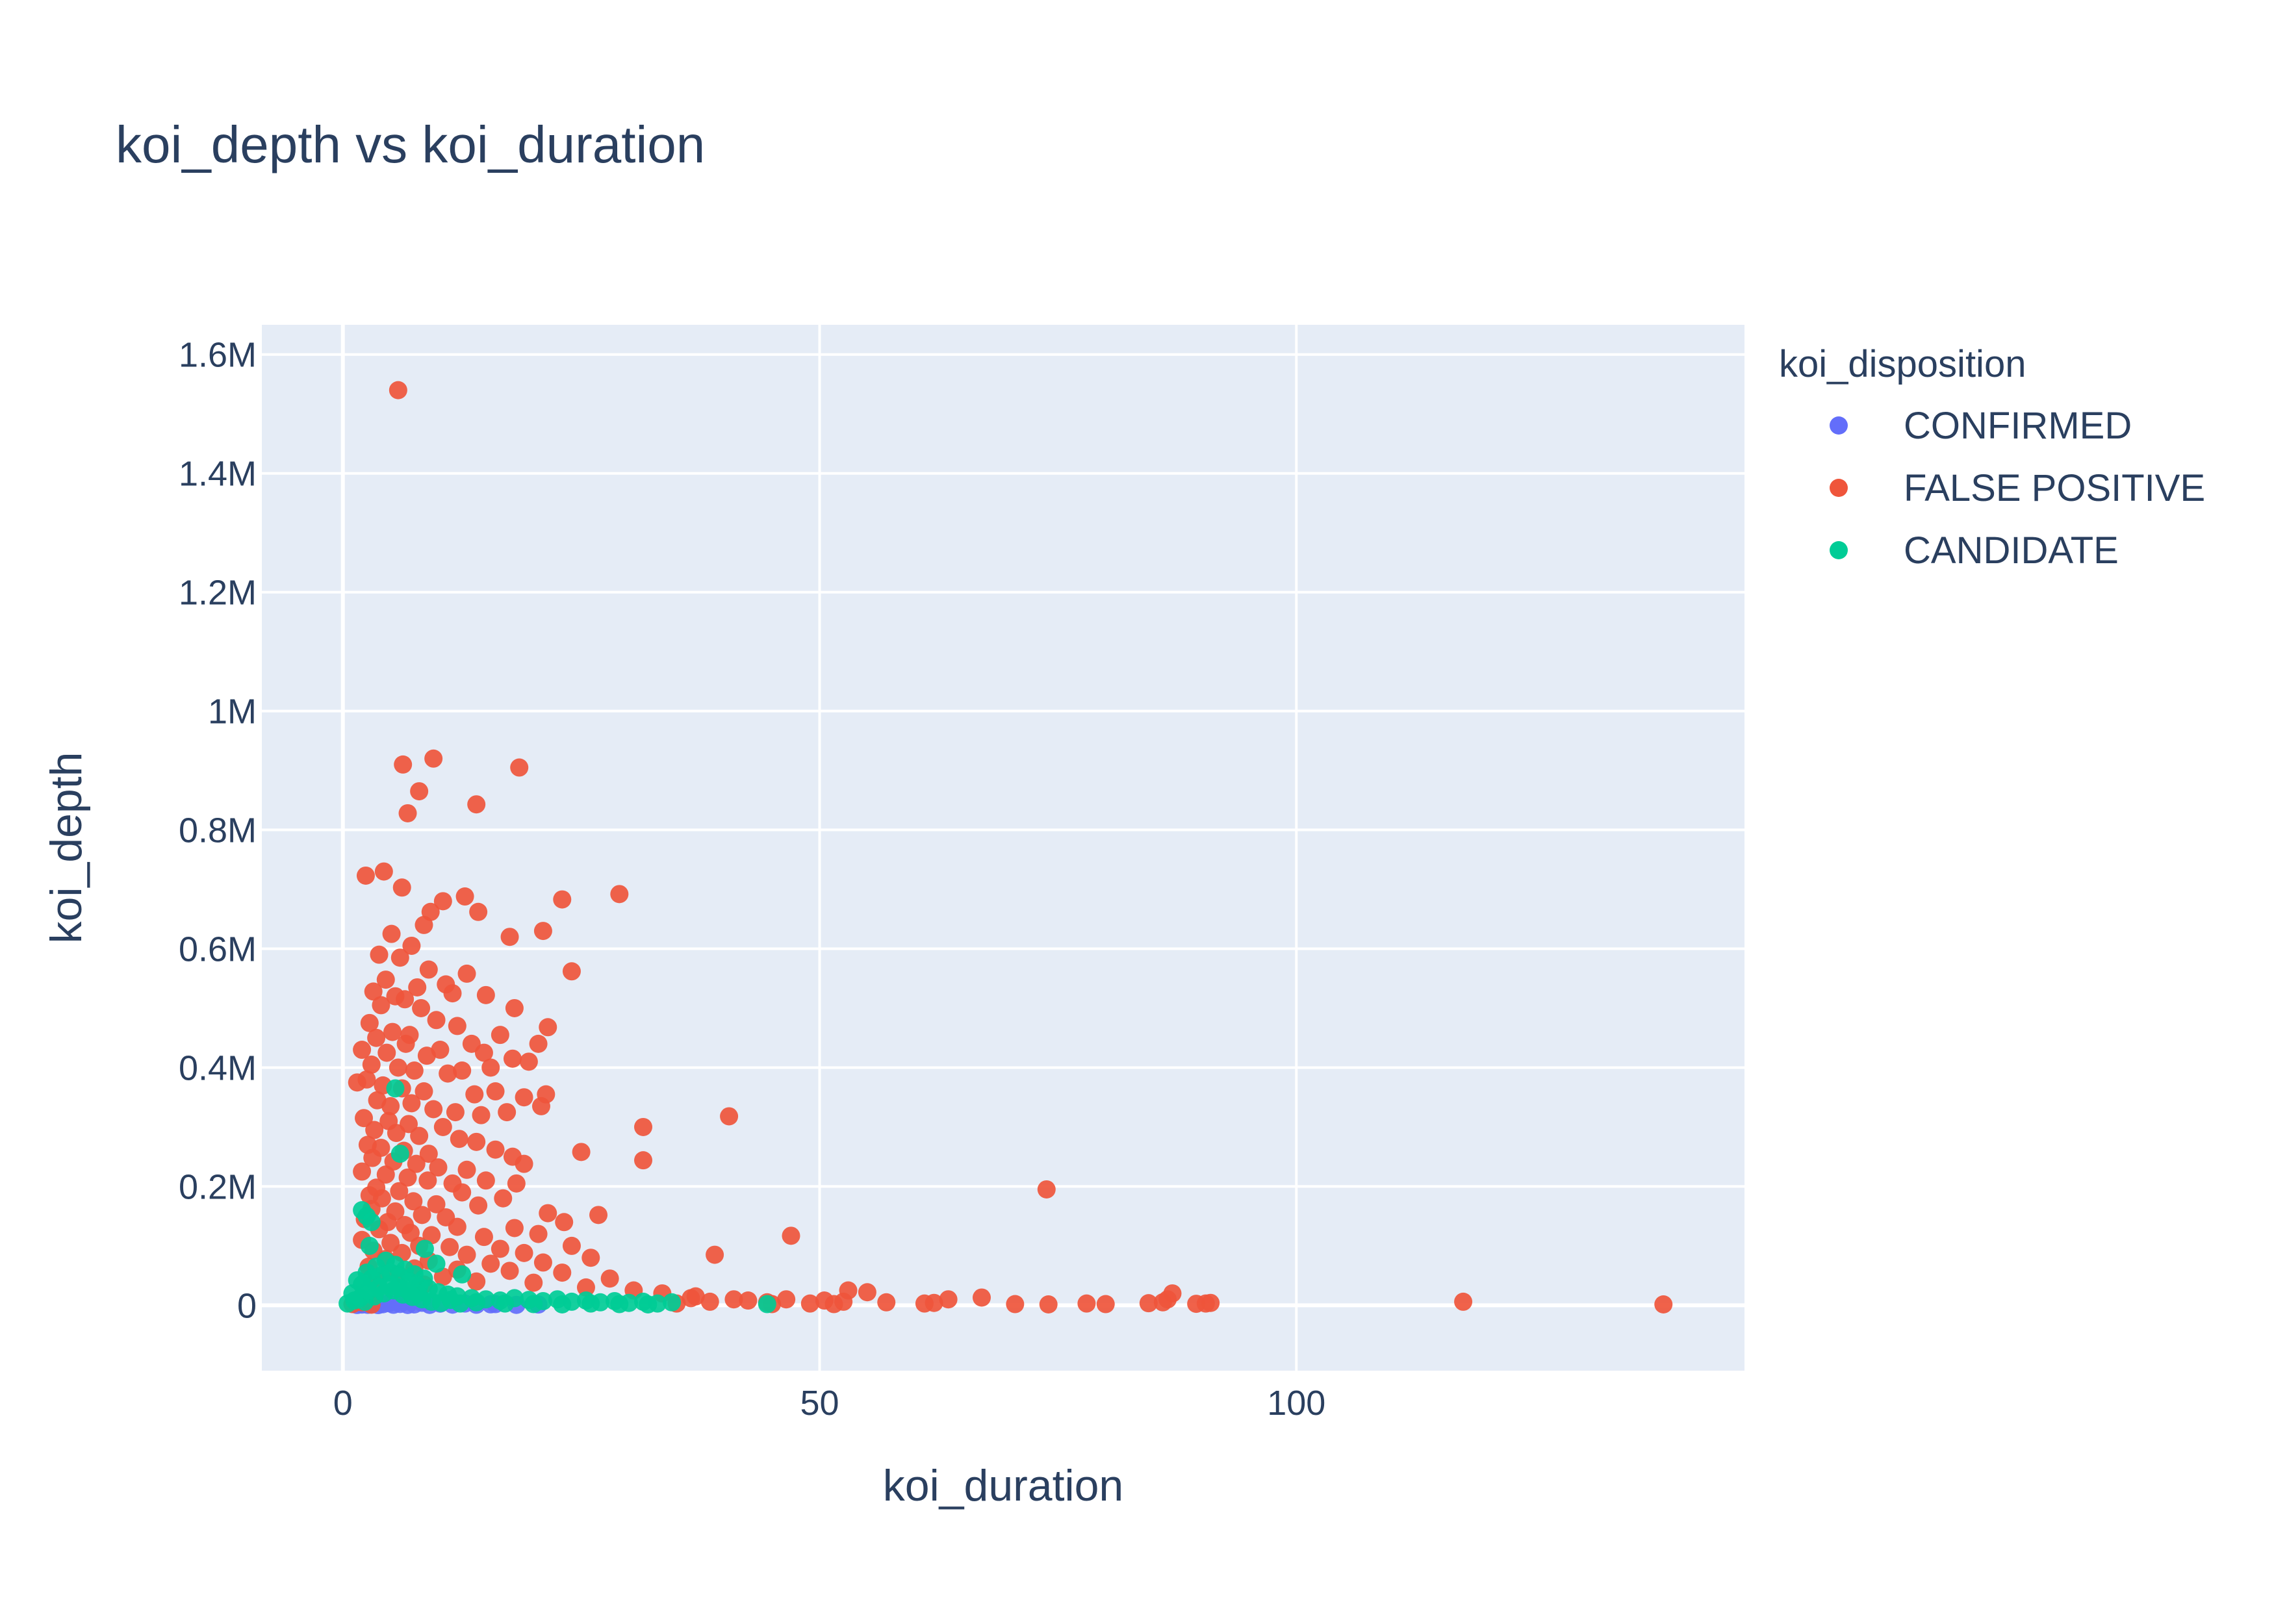  I want to click on x-tick-label: 100, so click(1296, 1403).